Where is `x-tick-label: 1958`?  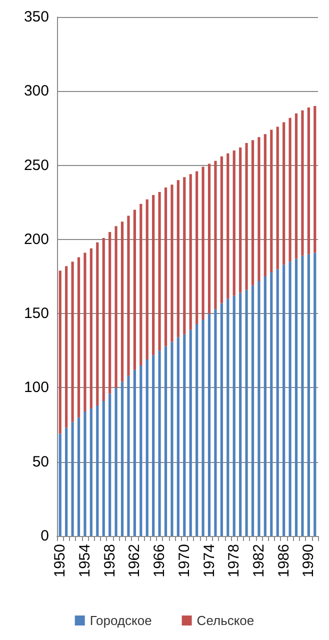 x-tick-label: 1958 is located at coordinates (109, 561).